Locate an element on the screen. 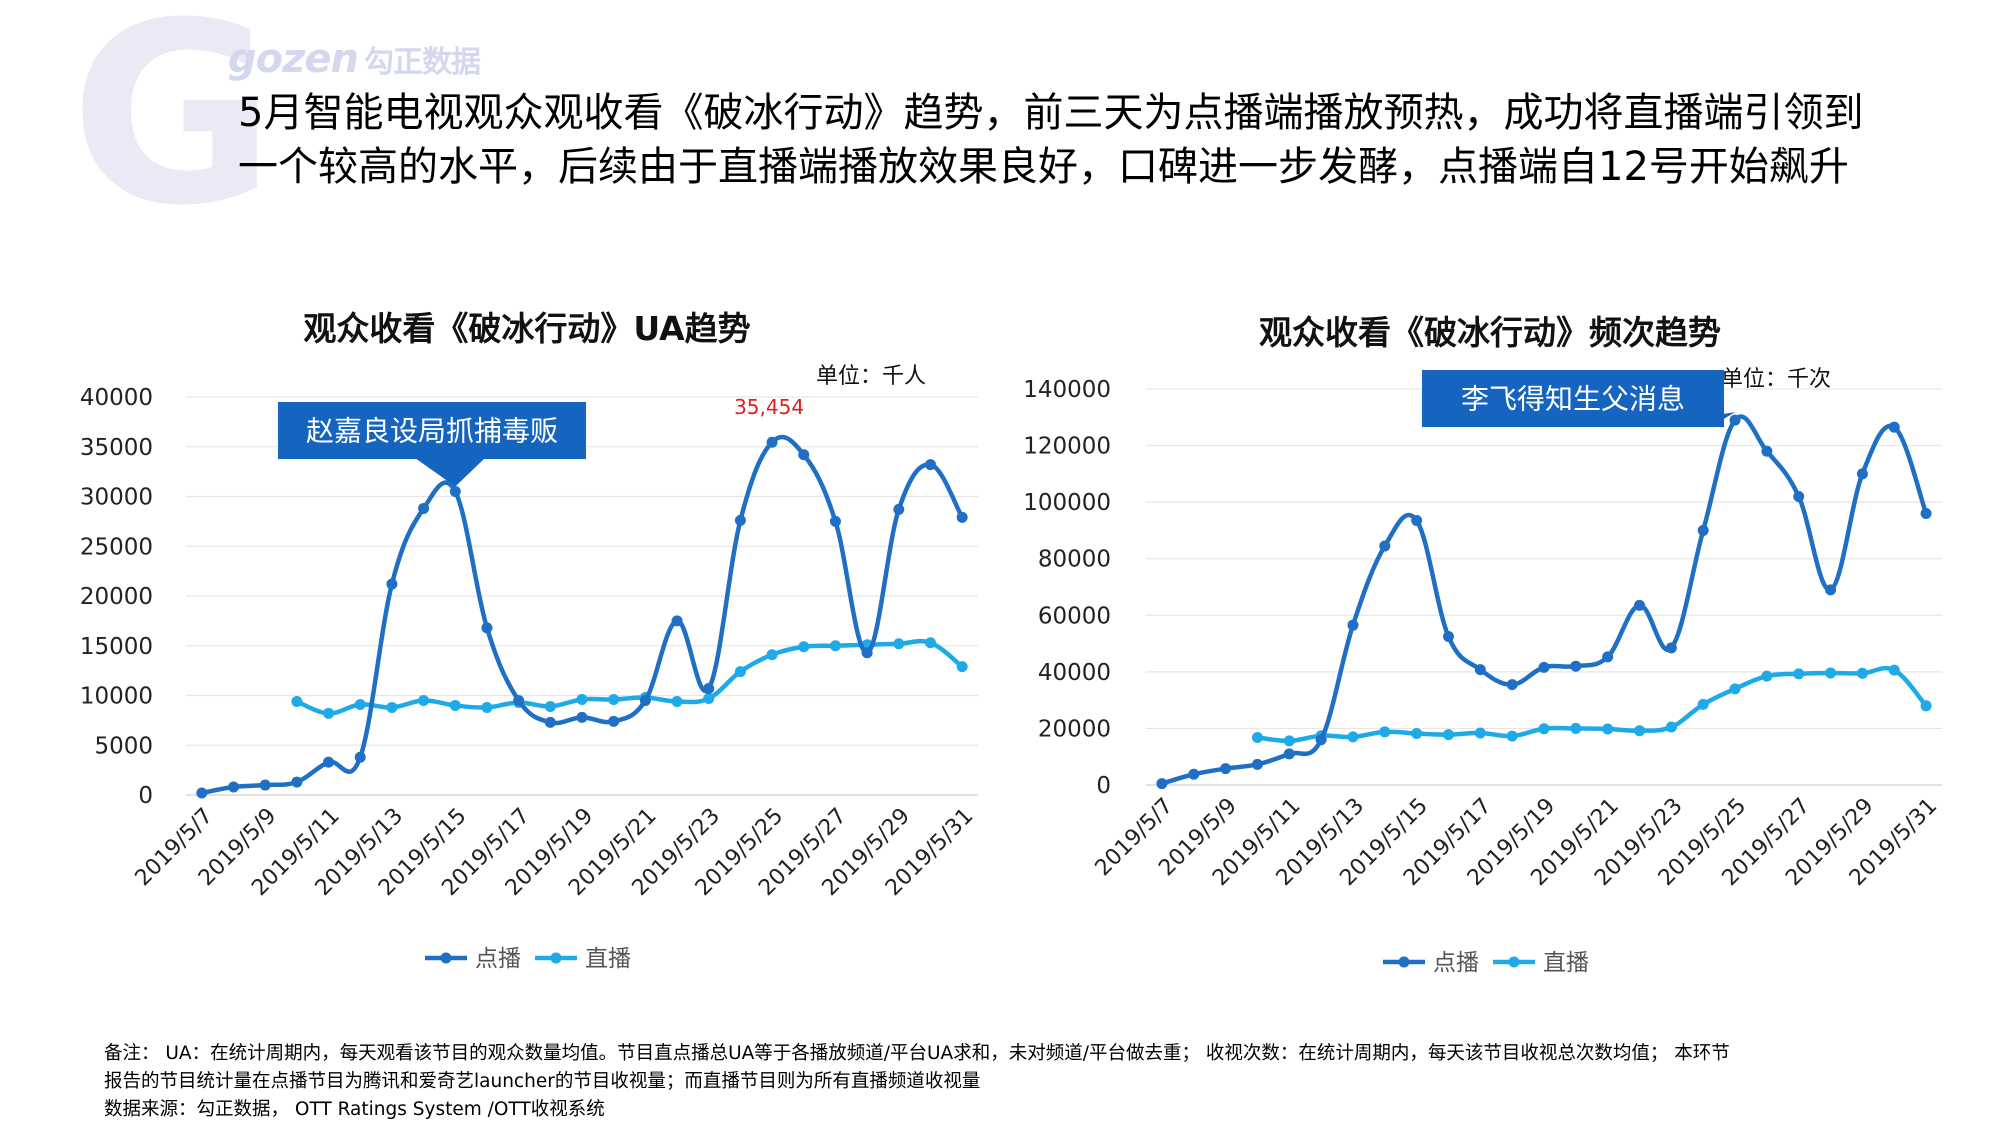 This screenshot has width=2000, height=1125. data-label: 35,454 is located at coordinates (769, 407).